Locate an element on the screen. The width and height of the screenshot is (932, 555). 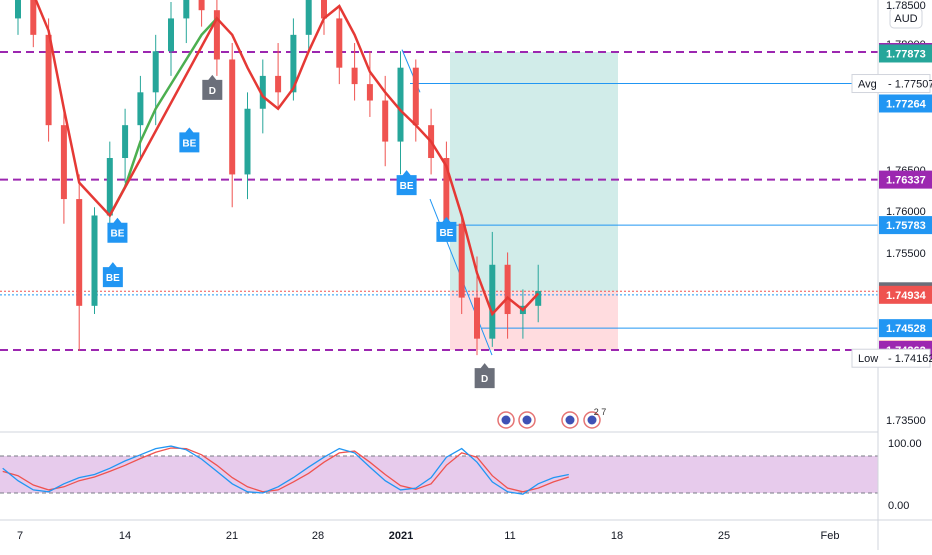
stochastic-oscillator is located at coordinates (466, 463).